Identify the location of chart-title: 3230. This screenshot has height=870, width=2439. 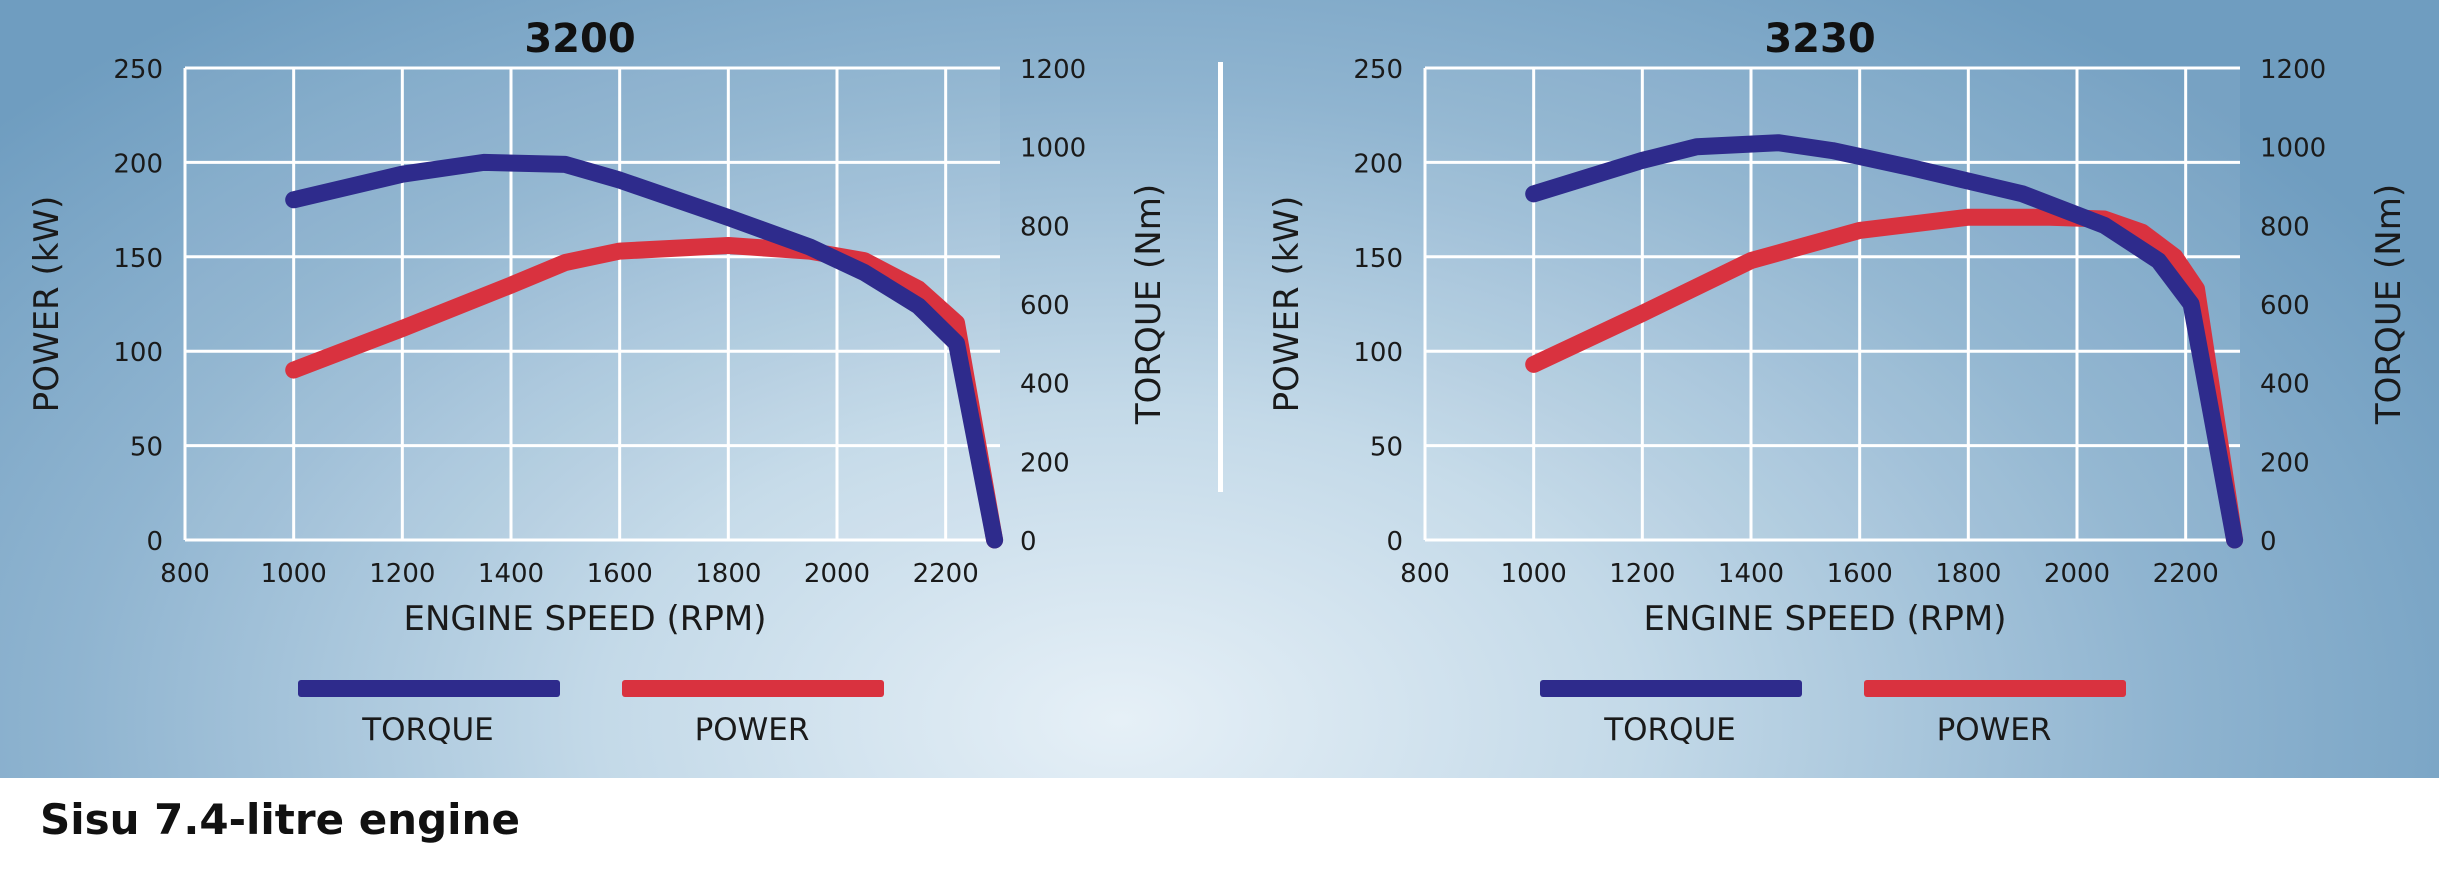
(1819, 39).